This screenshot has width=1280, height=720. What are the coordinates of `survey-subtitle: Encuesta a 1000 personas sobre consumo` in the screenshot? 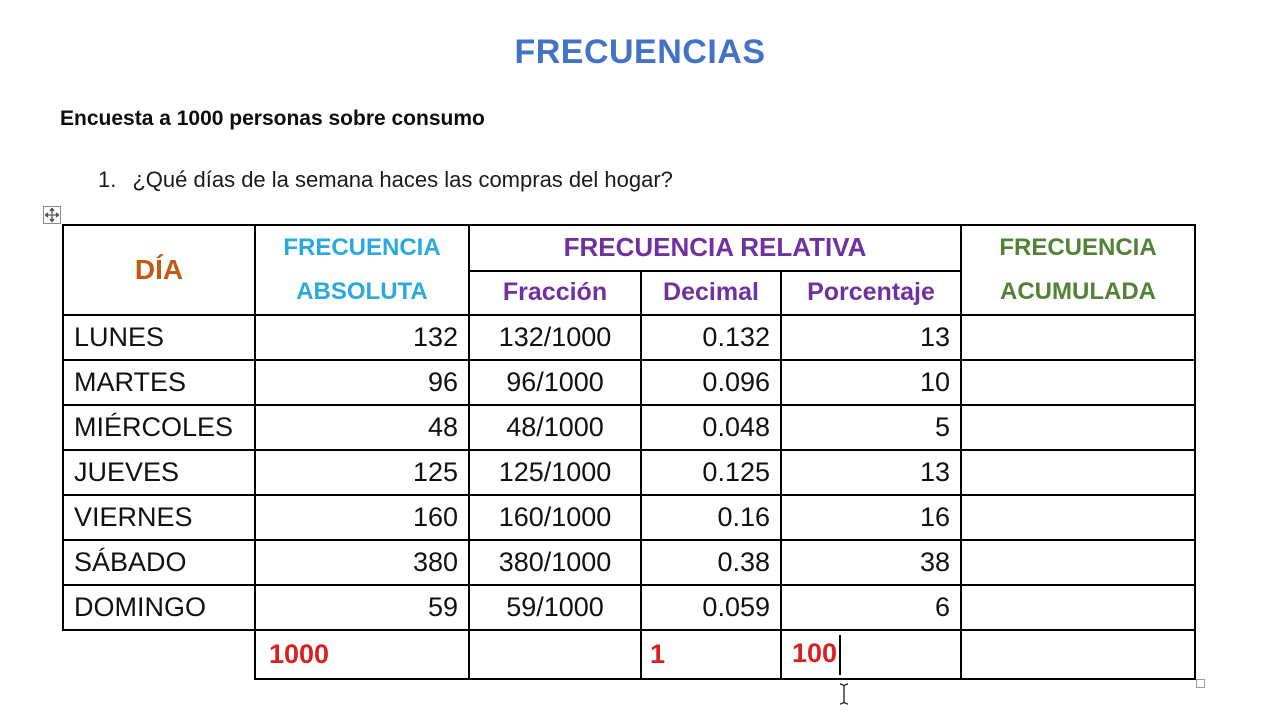 It's located at (272, 118).